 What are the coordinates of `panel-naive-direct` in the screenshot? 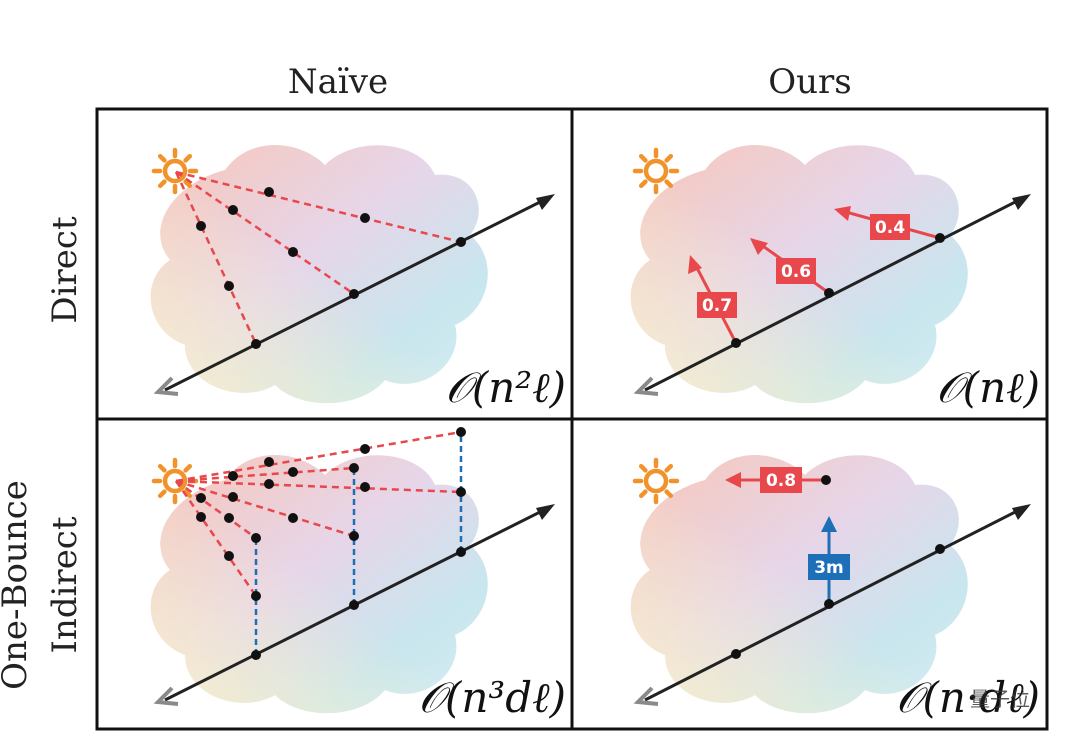 It's located at (352, 274).